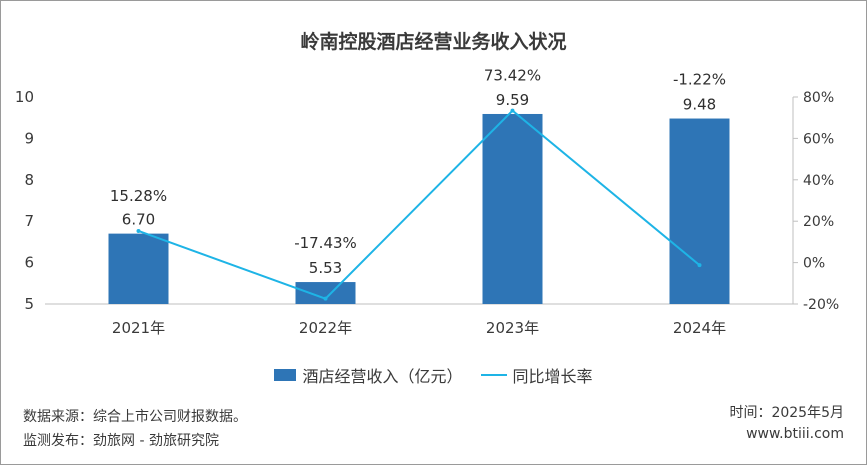  I want to click on y-left-tick-label: 9, so click(29, 138).